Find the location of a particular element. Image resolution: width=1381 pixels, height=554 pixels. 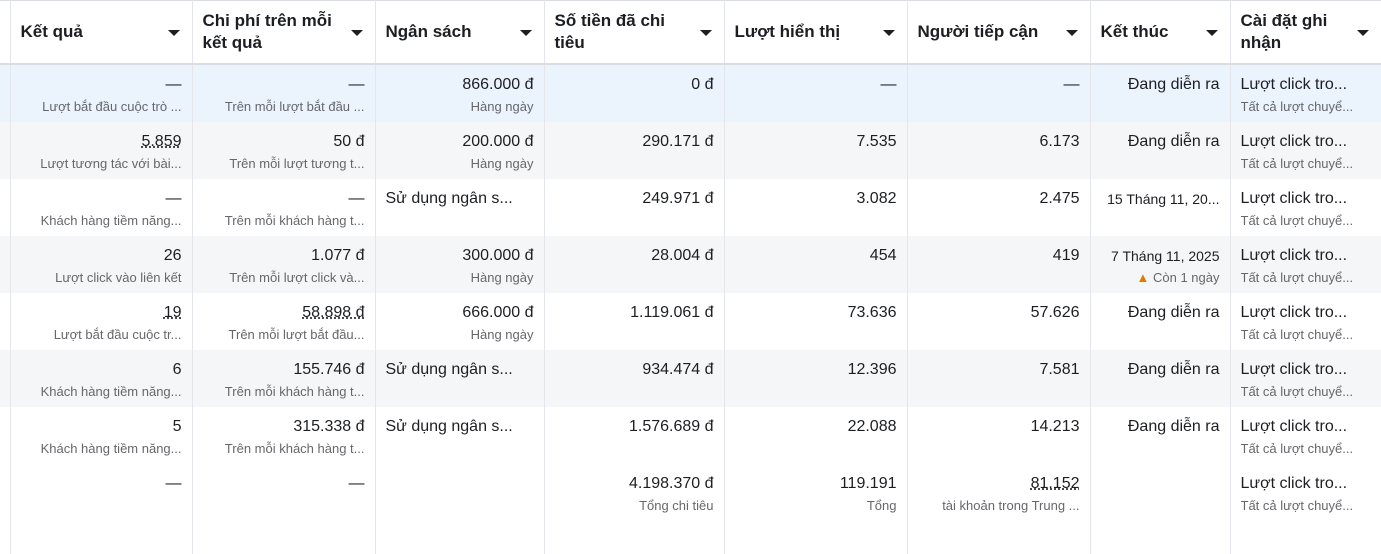

header-impressions: Lượt hiển thị is located at coordinates (816, 32).